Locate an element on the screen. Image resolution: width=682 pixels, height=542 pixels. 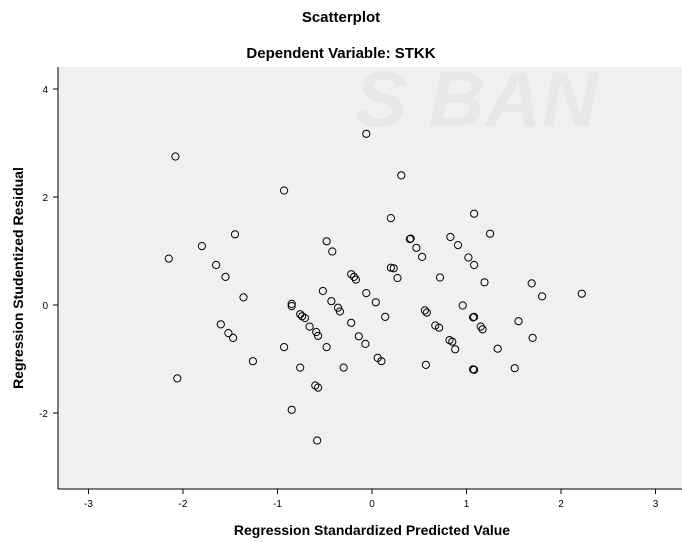
watermark: S BAN is located at coordinates (477, 99).